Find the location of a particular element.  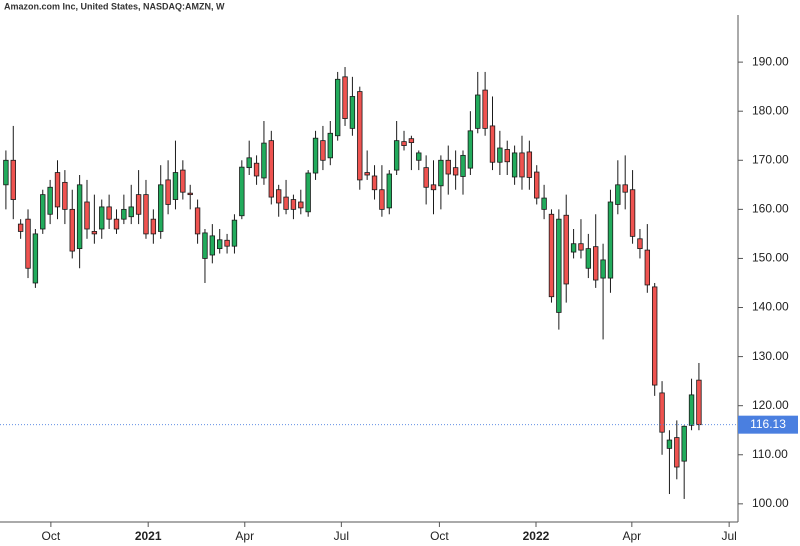

y-tick-label: 160.00 is located at coordinates (770, 209).